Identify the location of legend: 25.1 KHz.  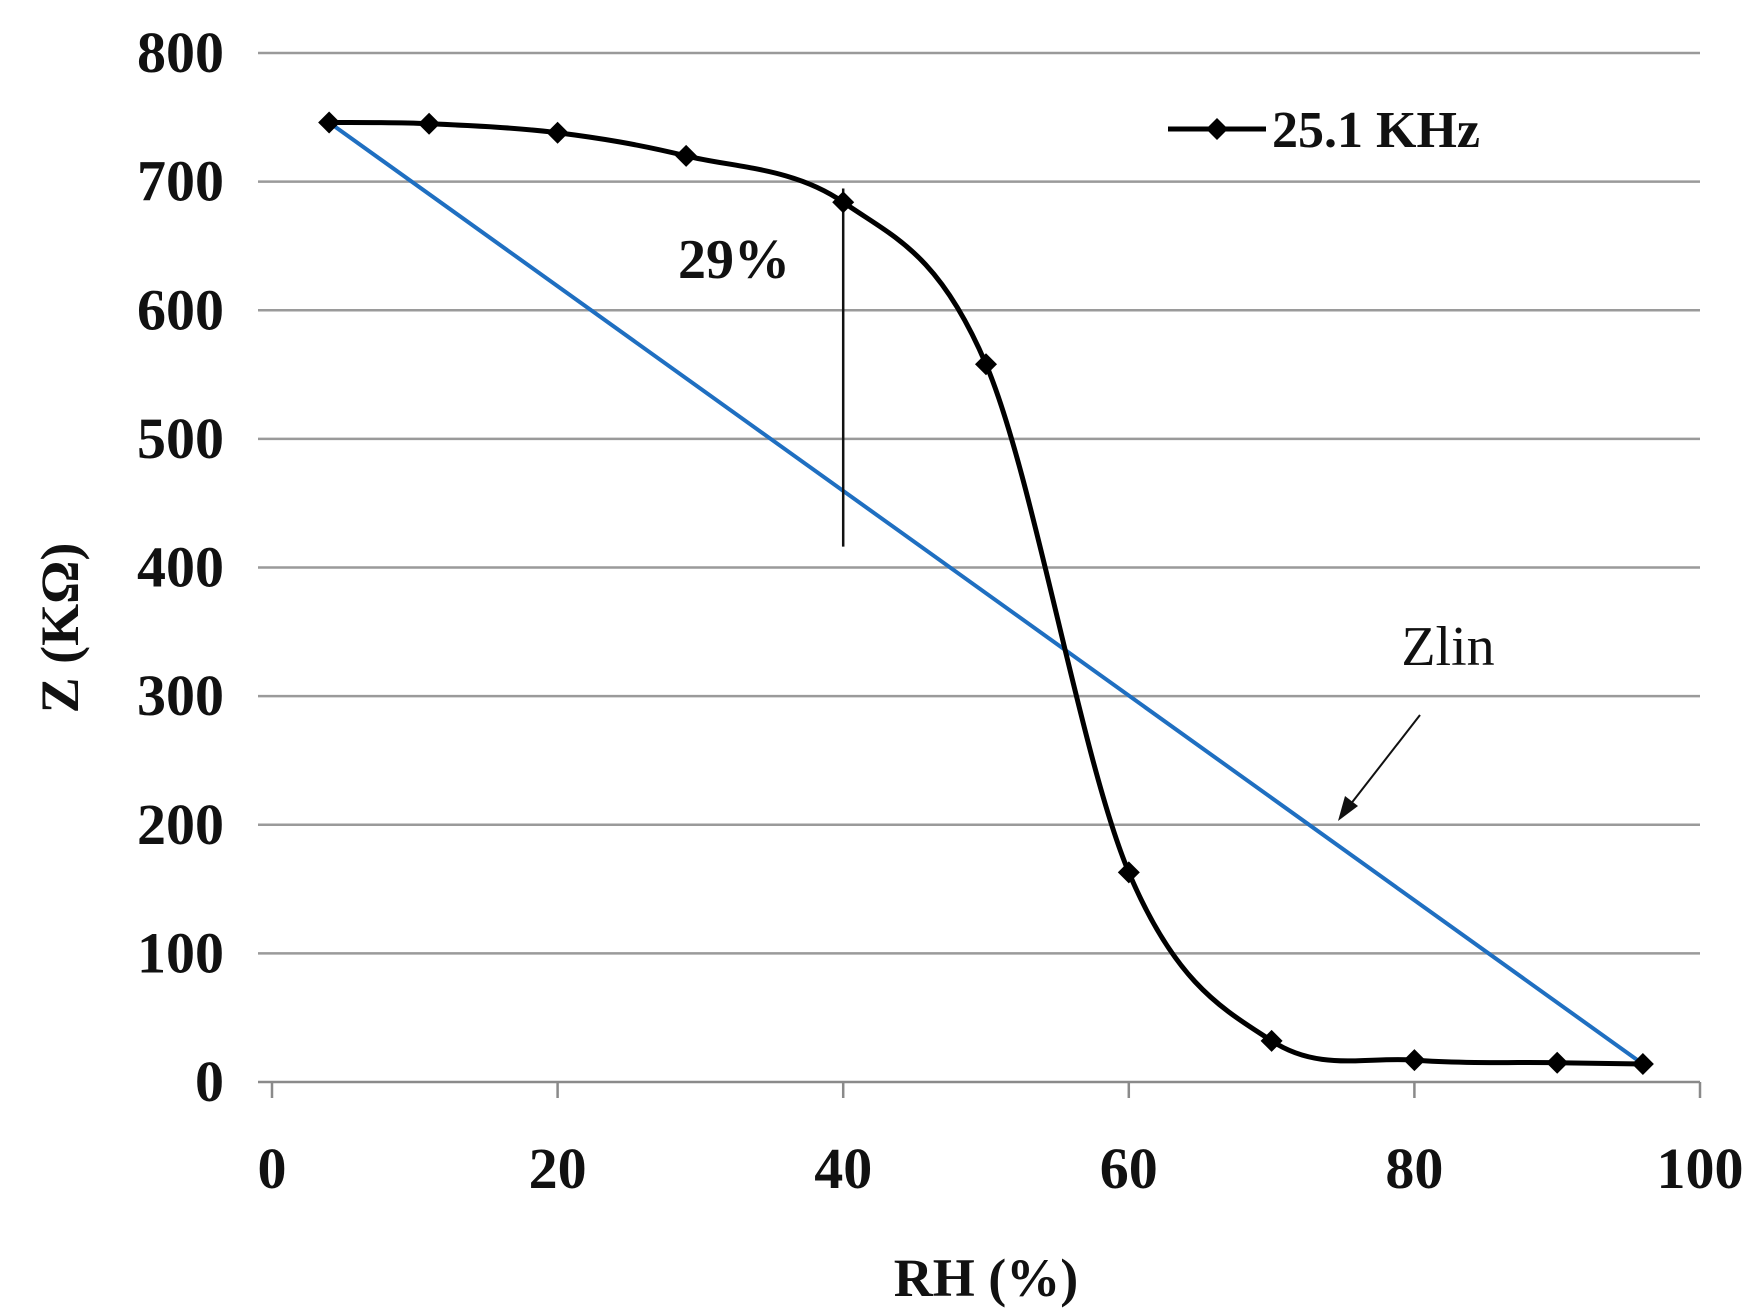
(1324, 130).